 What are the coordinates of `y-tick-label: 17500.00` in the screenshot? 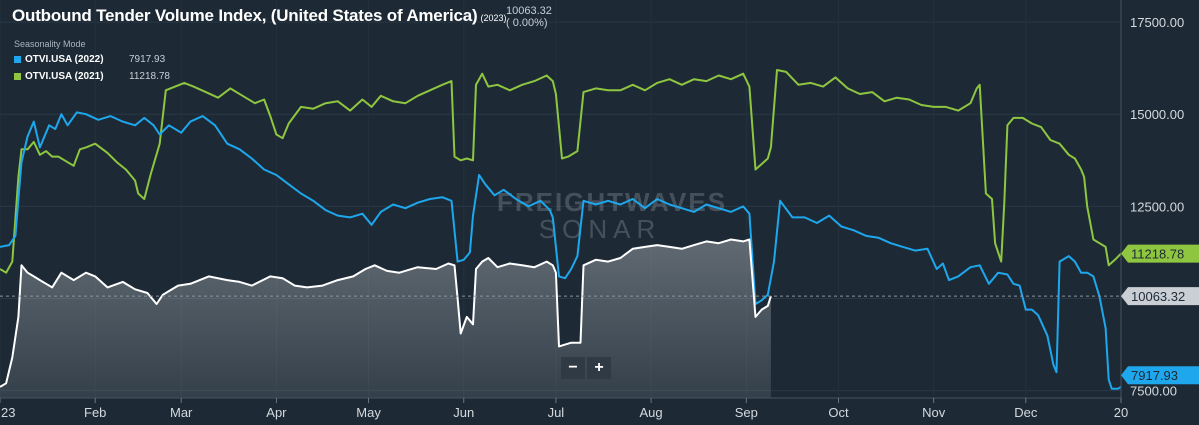 It's located at (1157, 22).